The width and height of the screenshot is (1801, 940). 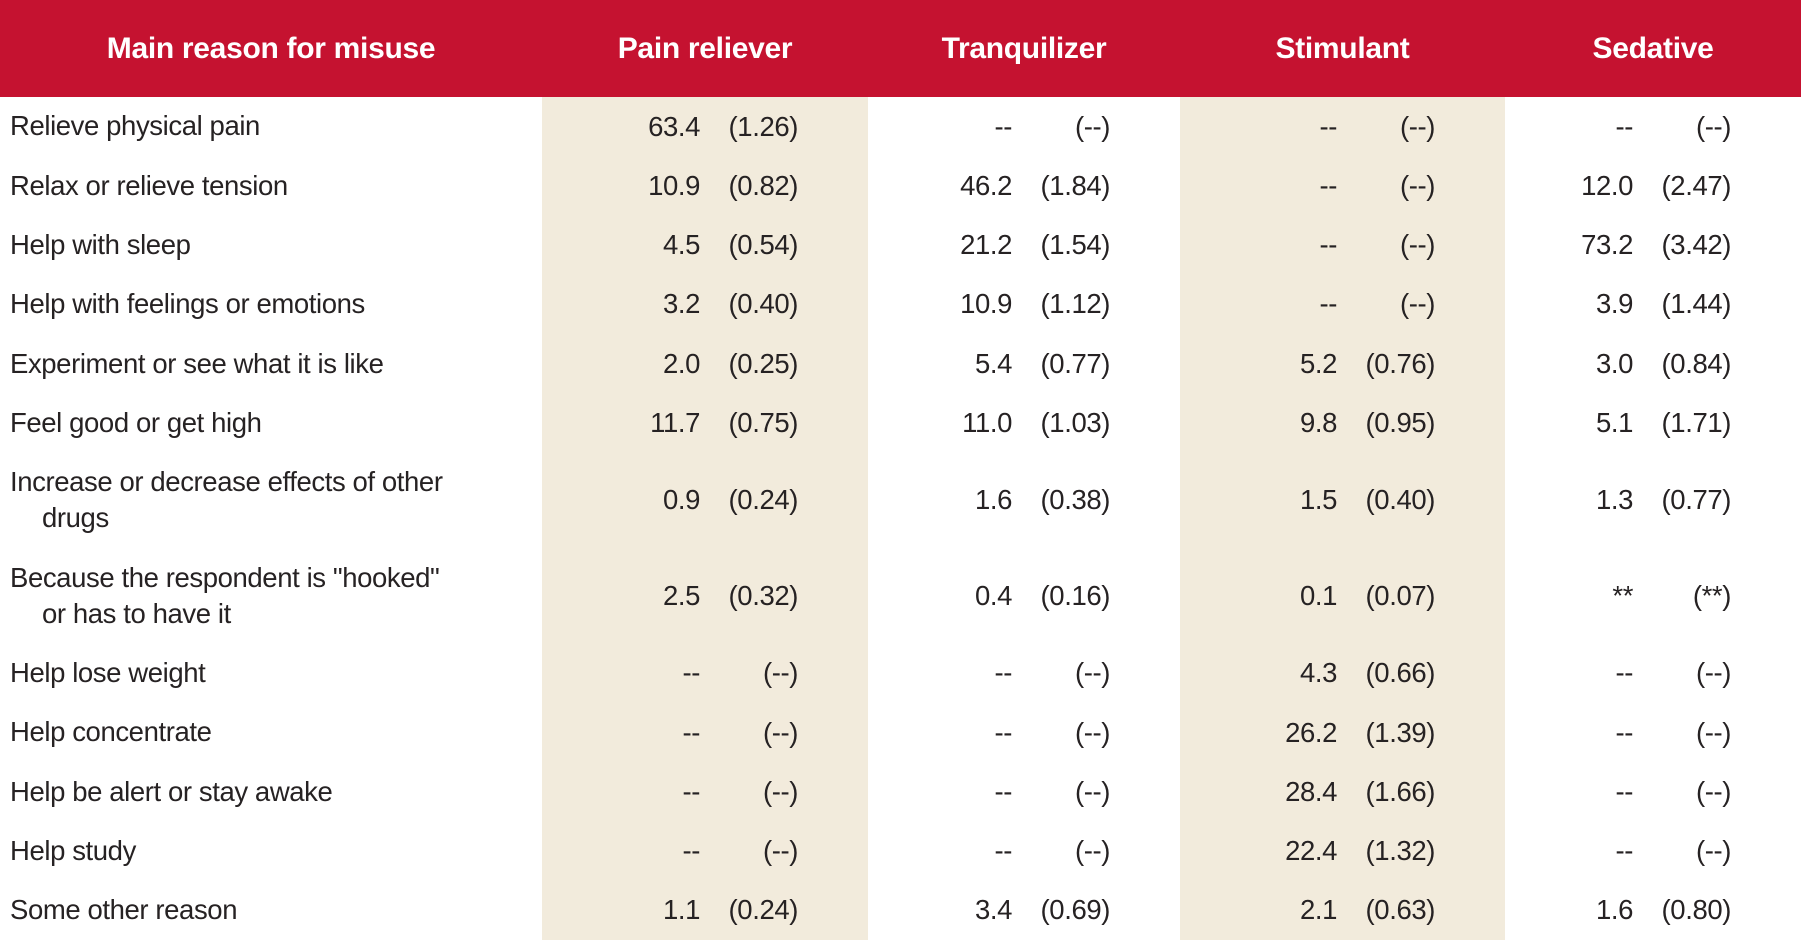 I want to click on column-header: Sedative, so click(x=1653, y=48).